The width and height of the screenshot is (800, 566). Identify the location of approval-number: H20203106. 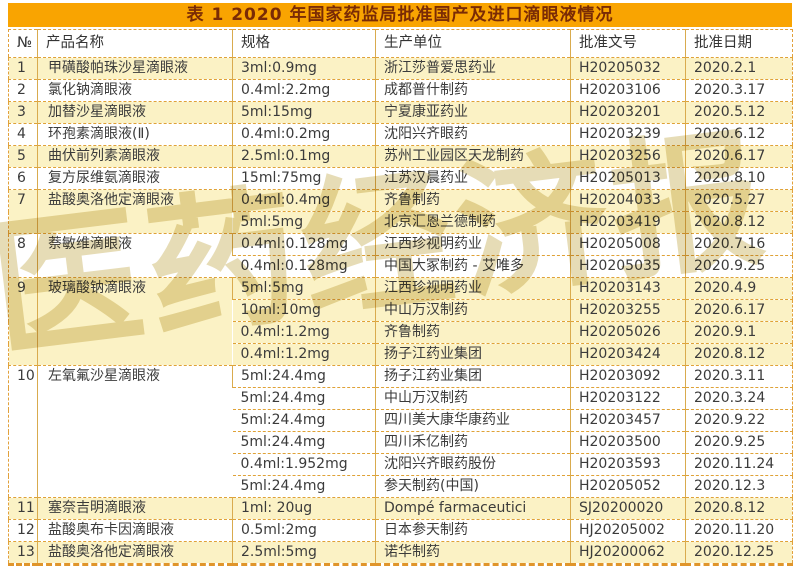
(628, 90).